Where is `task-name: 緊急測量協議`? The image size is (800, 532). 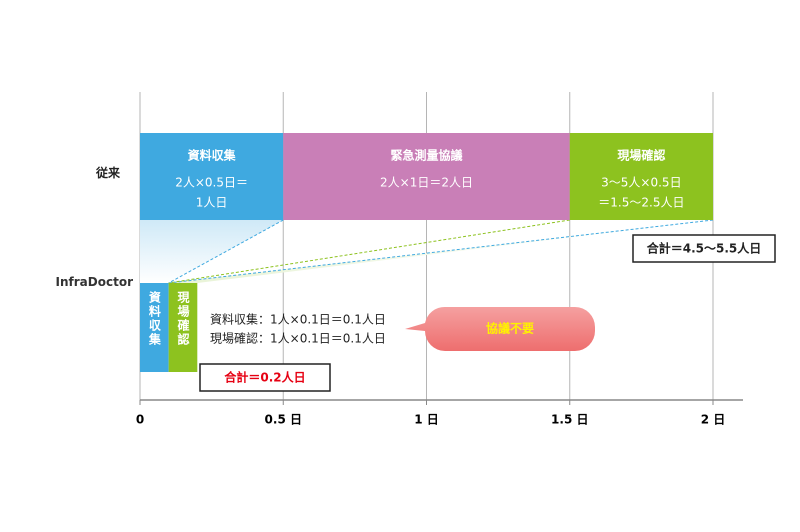 task-name: 緊急測量協議 is located at coordinates (426, 155).